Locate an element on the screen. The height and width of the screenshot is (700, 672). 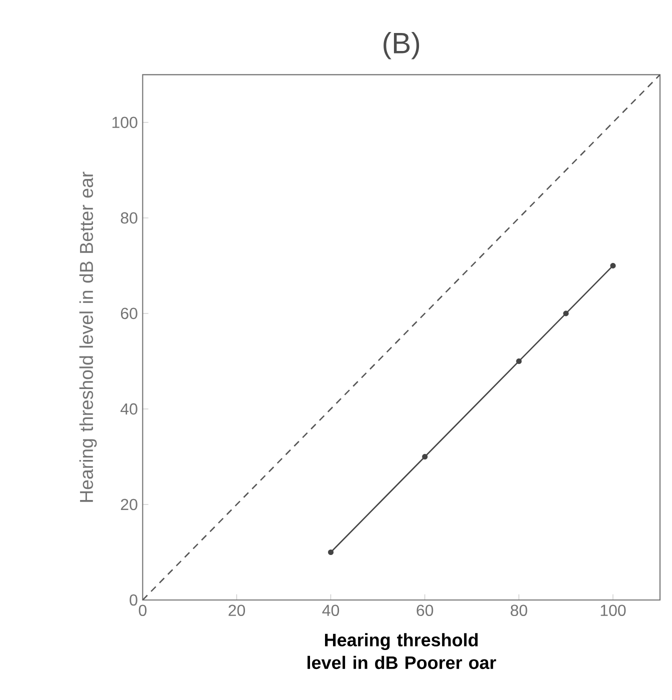
x-tick-label: 100 is located at coordinates (613, 610).